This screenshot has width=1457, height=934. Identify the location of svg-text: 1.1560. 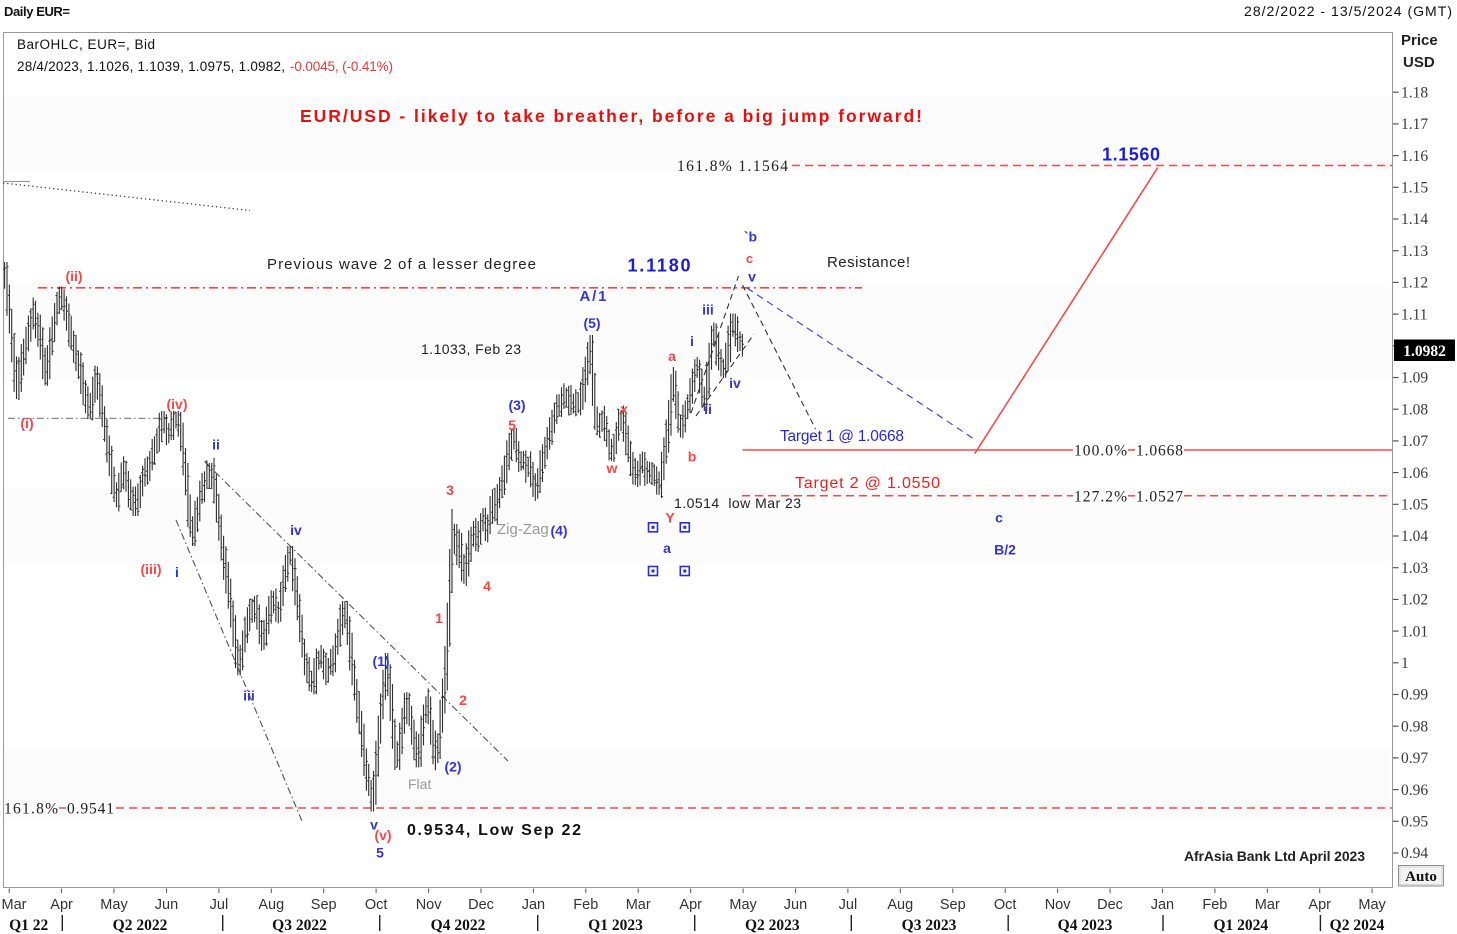
(1131, 155).